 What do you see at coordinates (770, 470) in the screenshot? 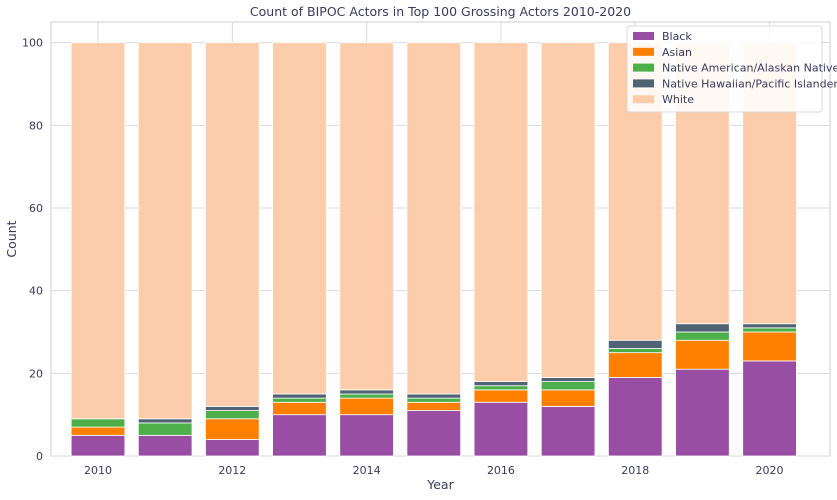
I see `x-tick-label: 2020` at bounding box center [770, 470].